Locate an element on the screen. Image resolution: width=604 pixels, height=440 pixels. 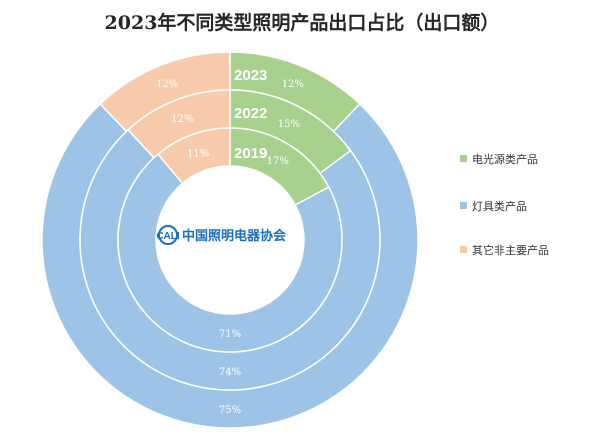
cali-logo: CALI 中国照明电器协会 is located at coordinates (221, 235).